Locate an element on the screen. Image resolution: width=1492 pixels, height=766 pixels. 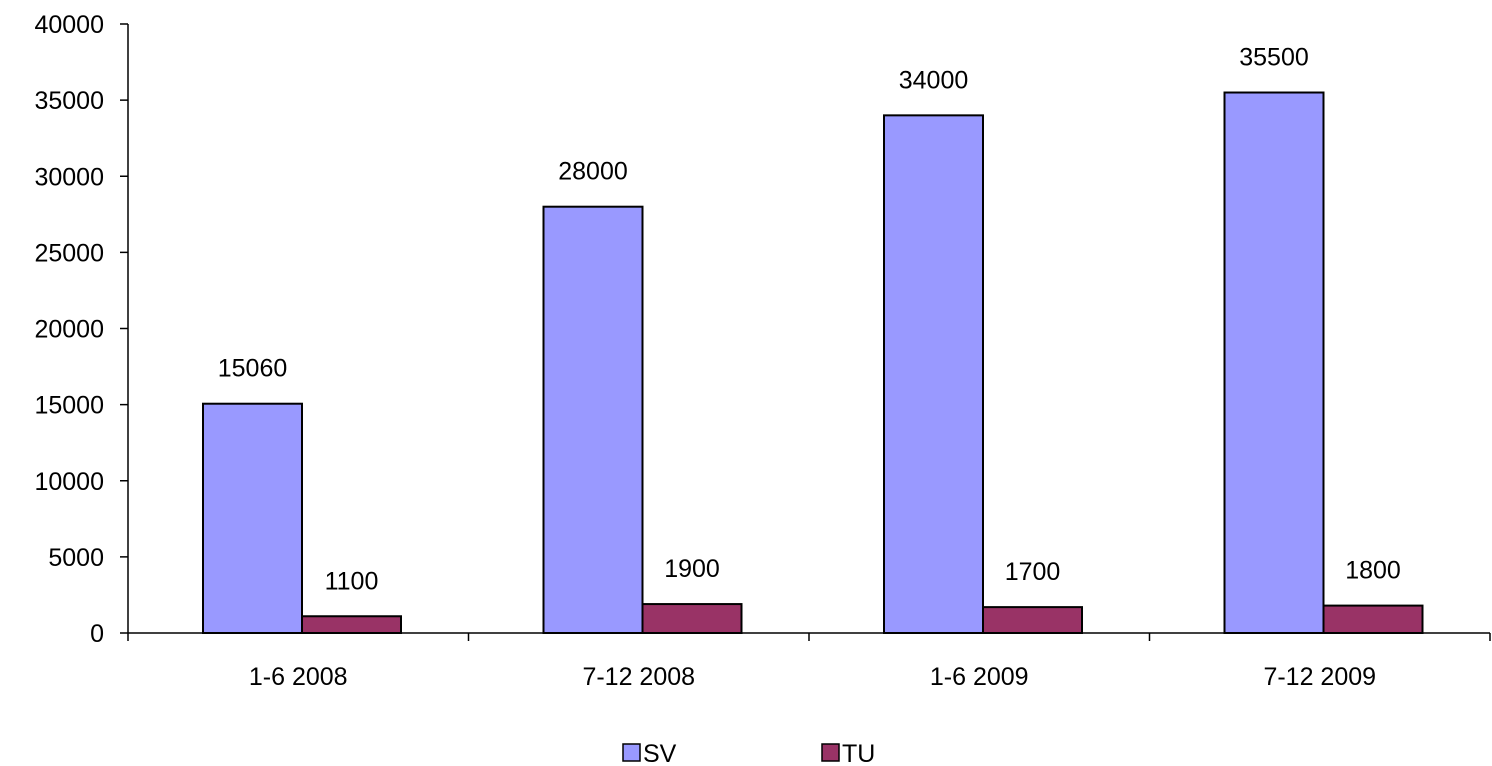
data-label-sv: 35500 is located at coordinates (1274, 58).